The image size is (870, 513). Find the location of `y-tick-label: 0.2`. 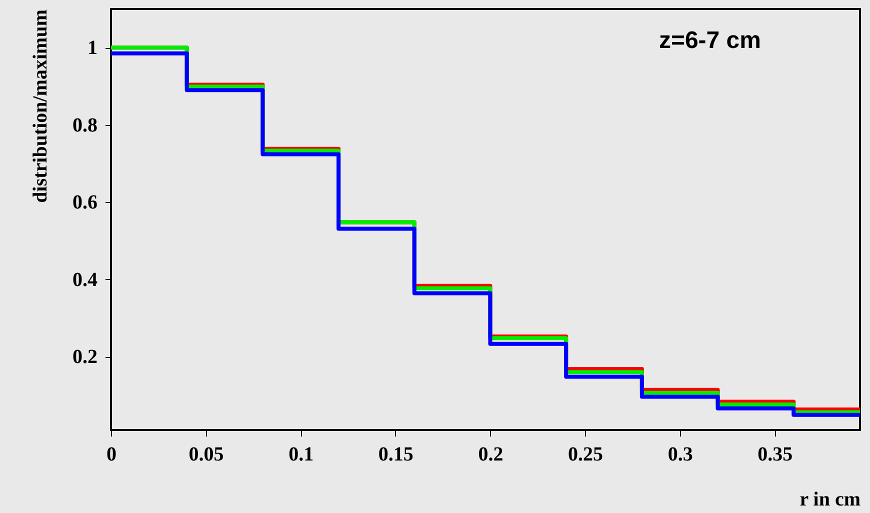

y-tick-label: 0.2 is located at coordinates (85, 357).